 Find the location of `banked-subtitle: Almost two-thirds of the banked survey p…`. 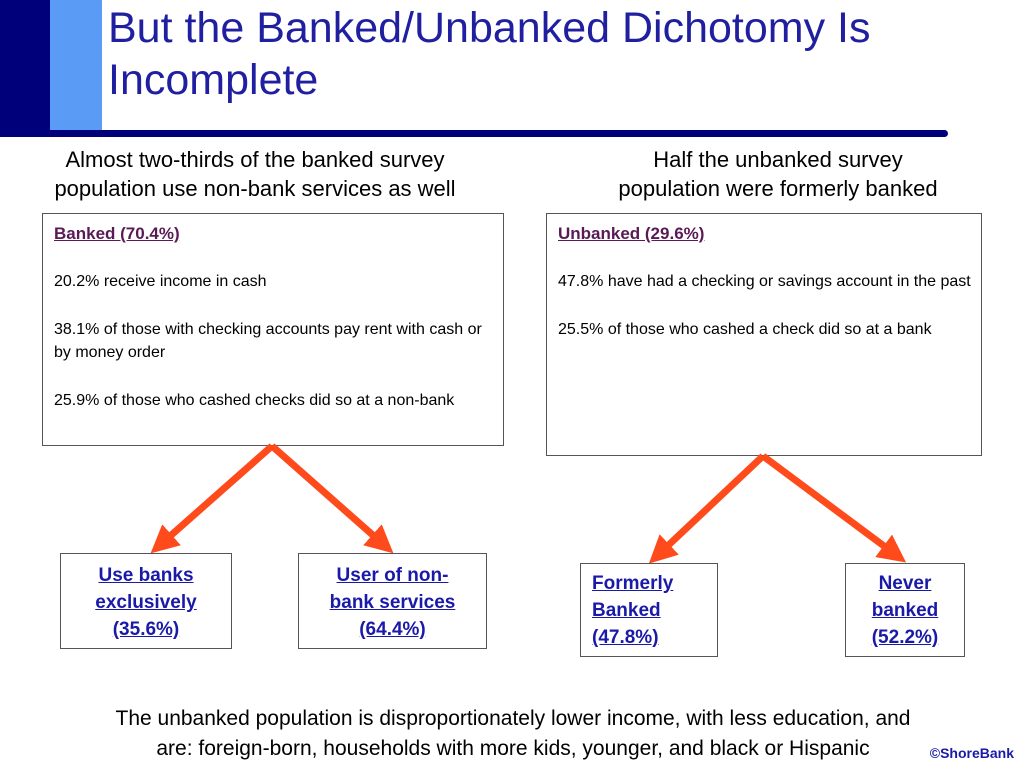

banked-subtitle: Almost two-thirds of the banked survey p… is located at coordinates (255, 174).